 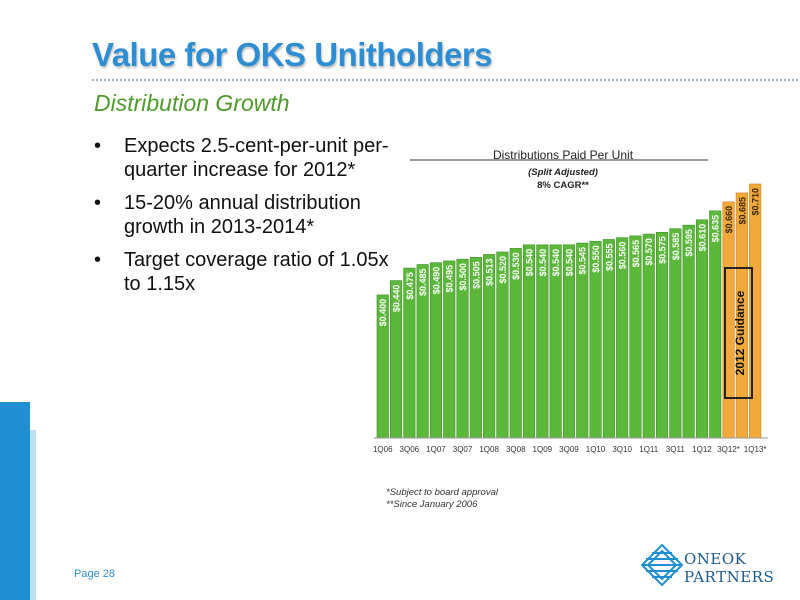 What do you see at coordinates (463, 277) in the screenshot?
I see `bar-value-label: $0.500` at bounding box center [463, 277].